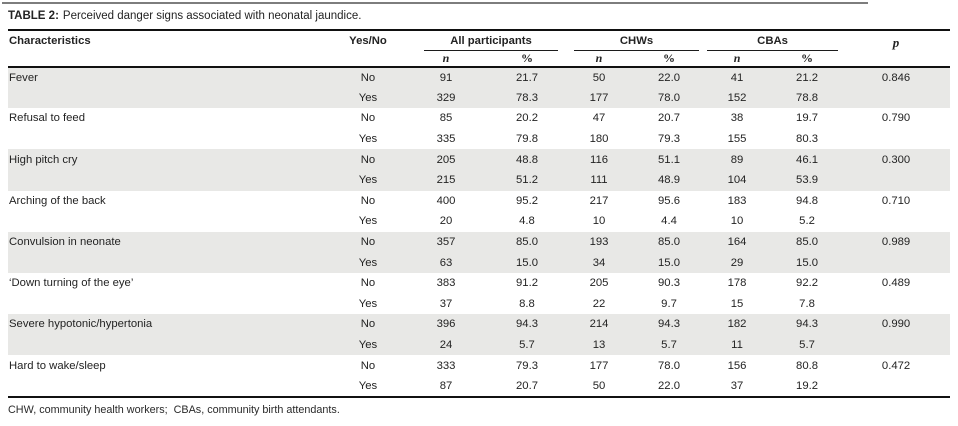 The height and width of the screenshot is (426, 958). What do you see at coordinates (446, 118) in the screenshot?
I see `cell-all-n: 85` at bounding box center [446, 118].